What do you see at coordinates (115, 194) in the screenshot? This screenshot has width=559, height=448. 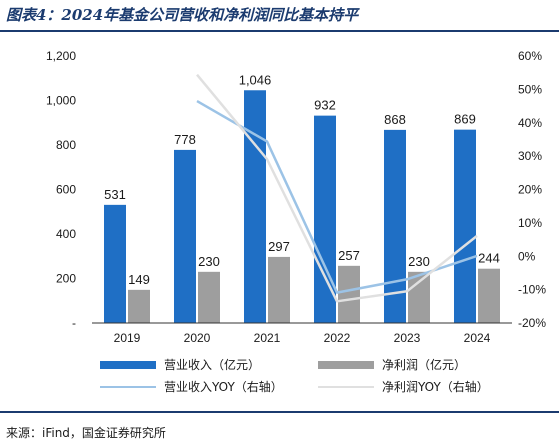 I see `data-label-revenue: 531` at bounding box center [115, 194].